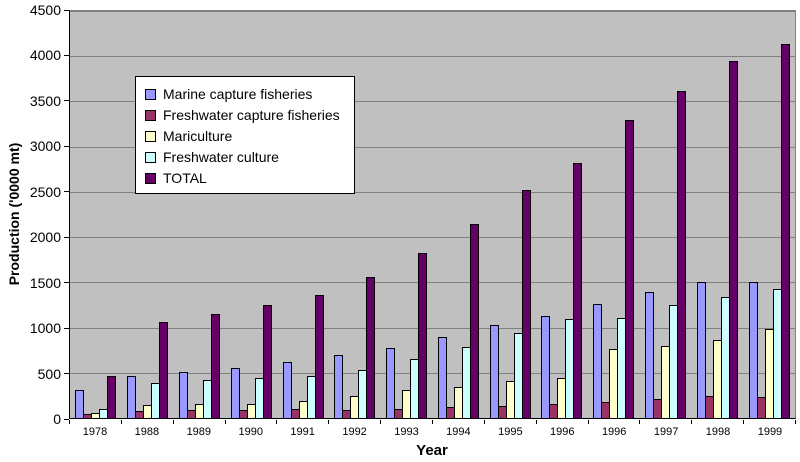  I want to click on bar-group-1999, so click(769, 214).